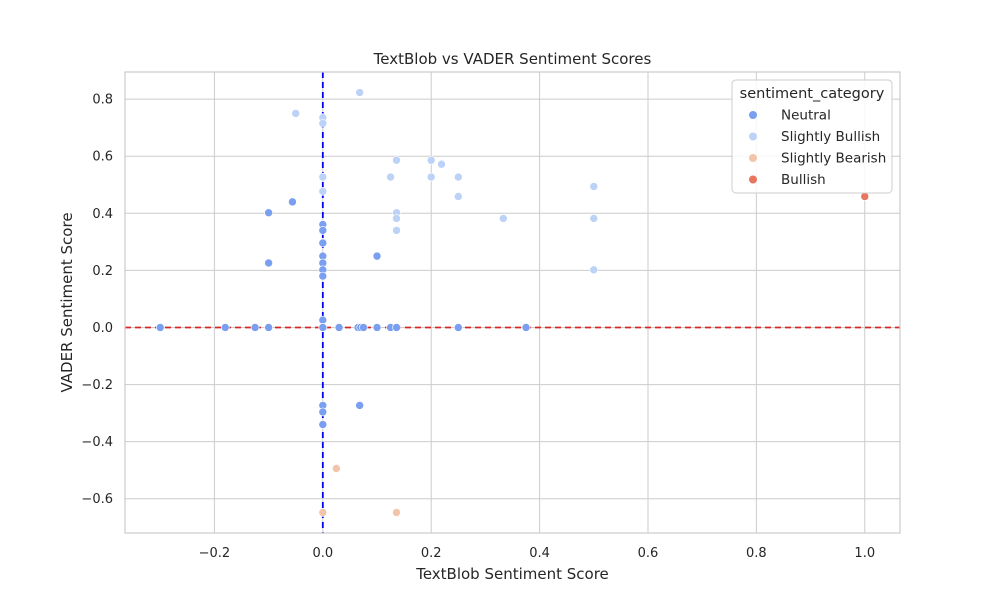 The height and width of the screenshot is (600, 1000). Describe the element at coordinates (803, 180) in the screenshot. I see `legend-label: Bullish` at that location.